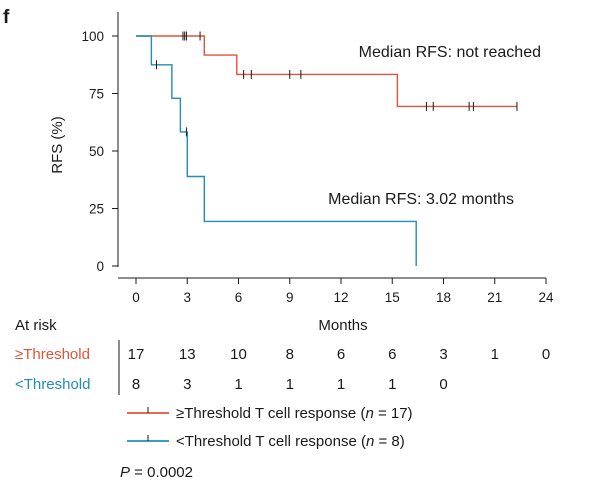 Image resolution: width=593 pixels, height=489 pixels. I want to click on annotation-low: Median RFS: 3.02 months, so click(421, 199).